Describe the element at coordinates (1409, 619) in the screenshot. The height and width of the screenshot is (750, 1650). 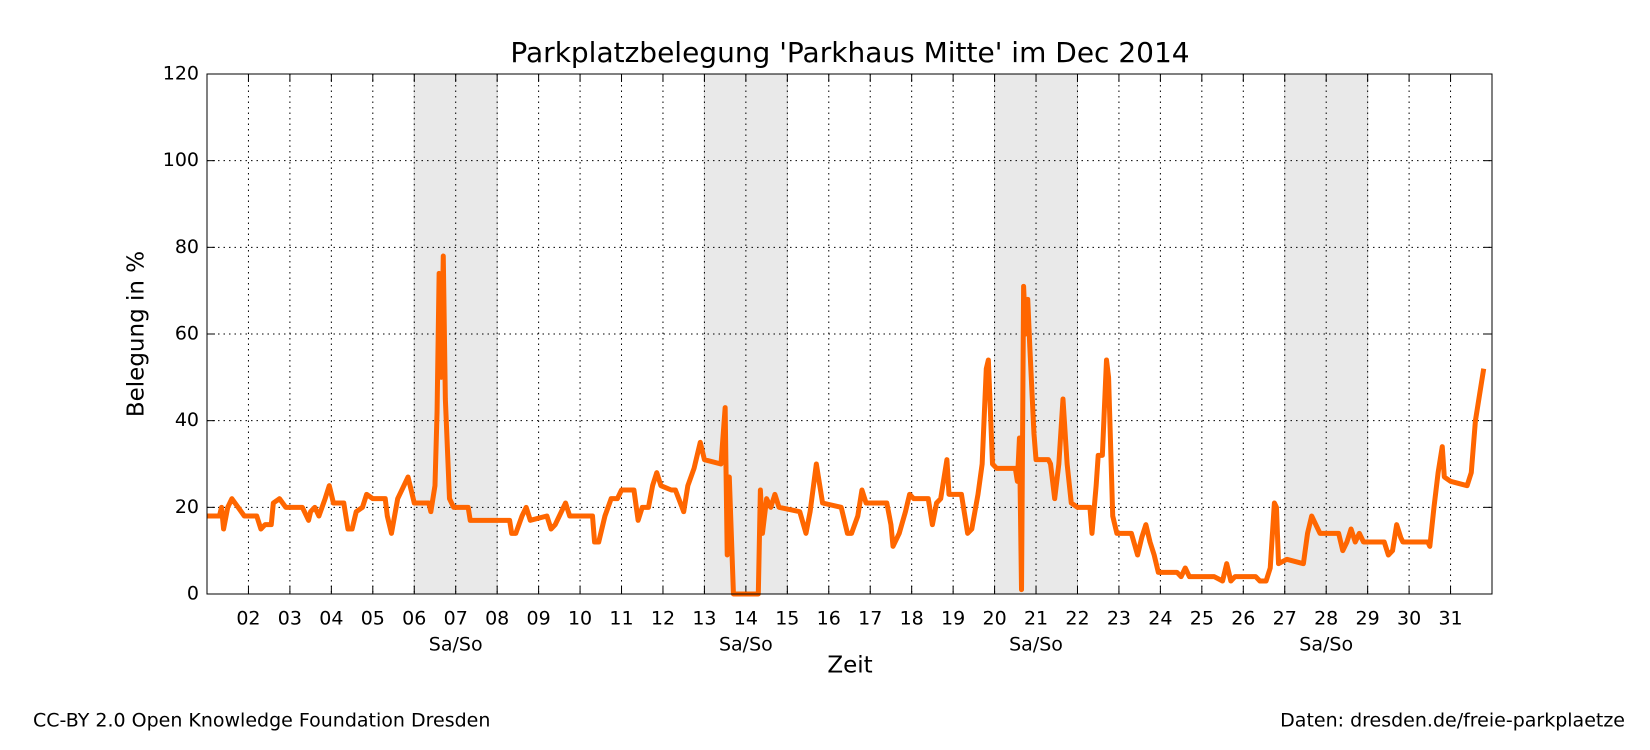
I see `x-tick-label: 30` at that location.